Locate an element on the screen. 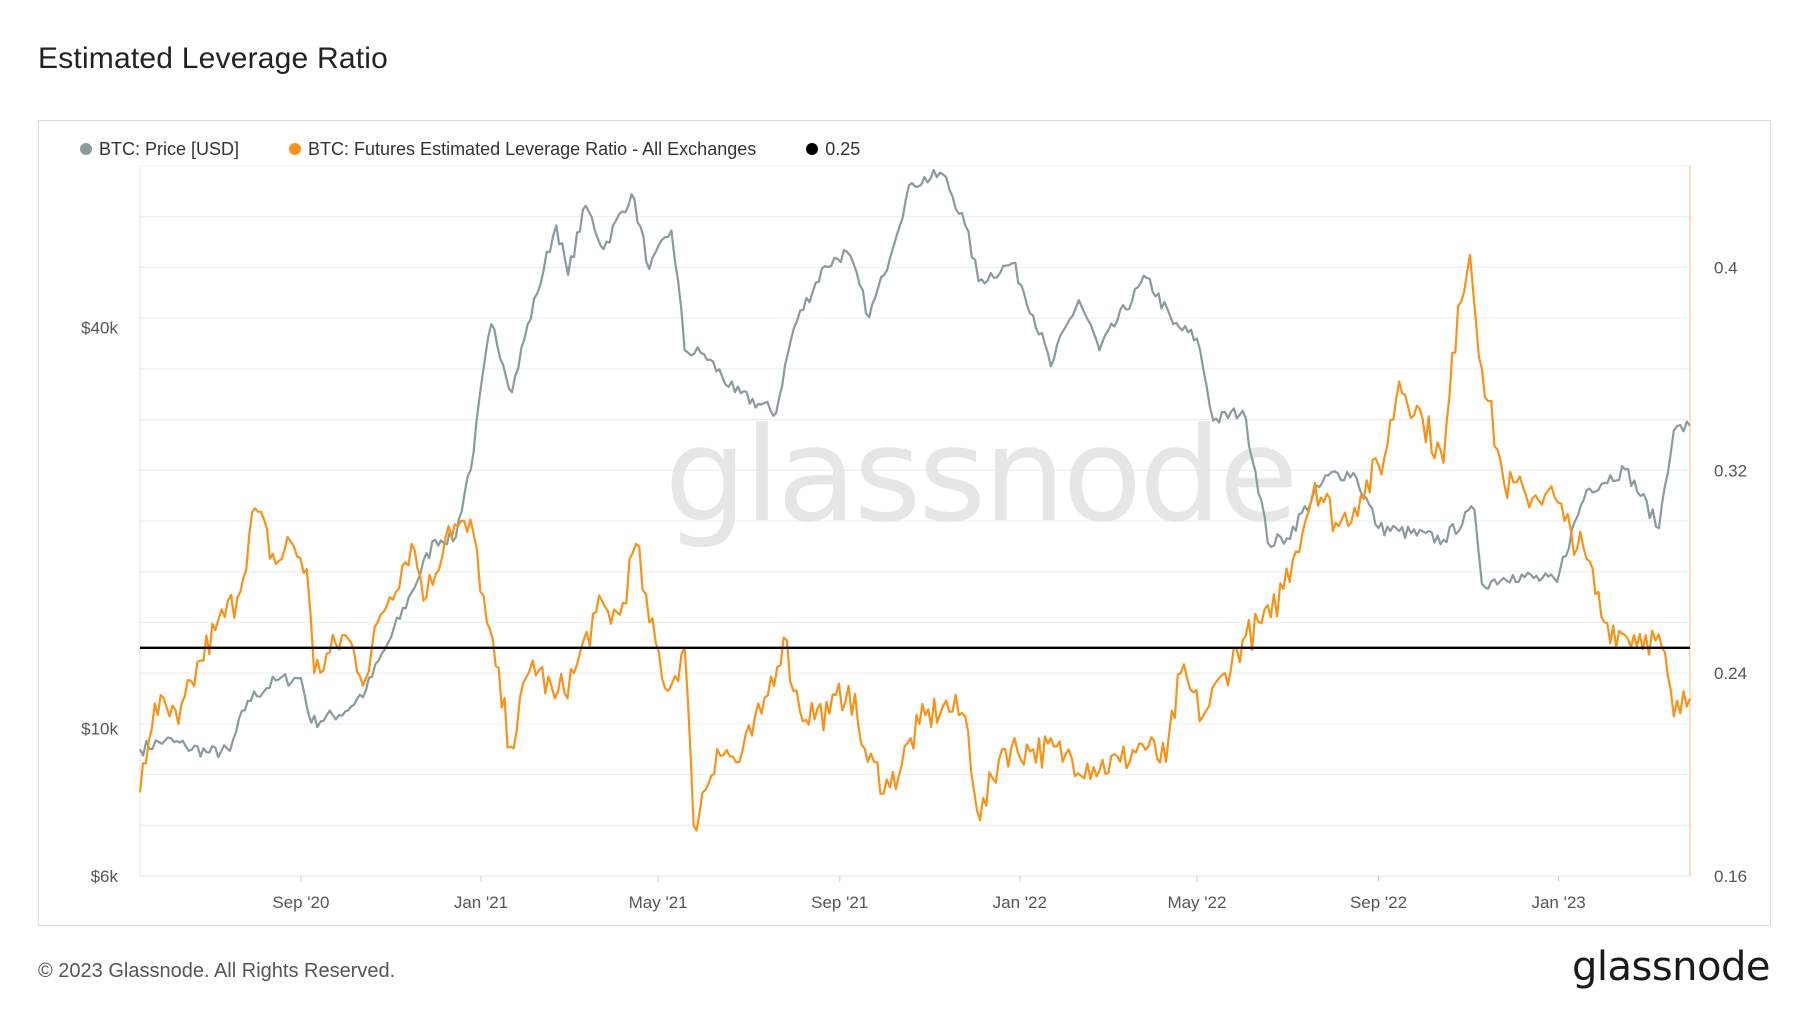  x-axis-tick-label: Sep '21 is located at coordinates (839, 902).